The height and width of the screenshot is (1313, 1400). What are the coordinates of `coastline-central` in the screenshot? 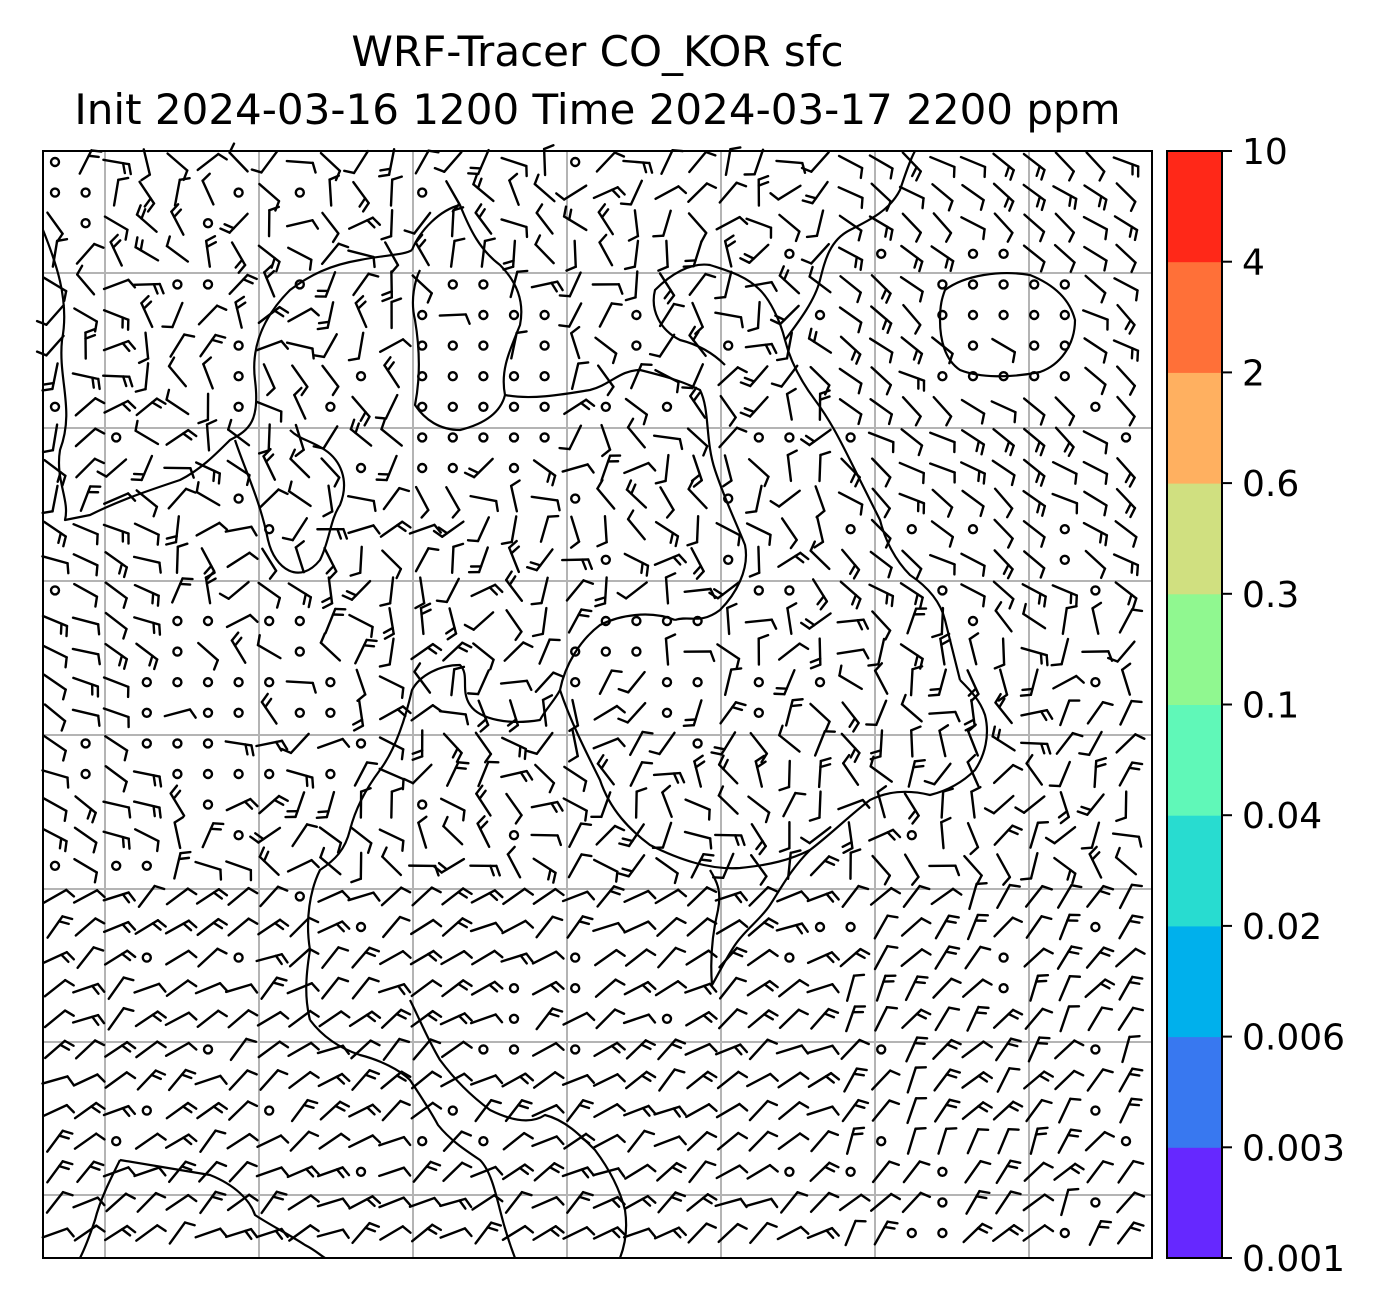 It's located at (626, 495).